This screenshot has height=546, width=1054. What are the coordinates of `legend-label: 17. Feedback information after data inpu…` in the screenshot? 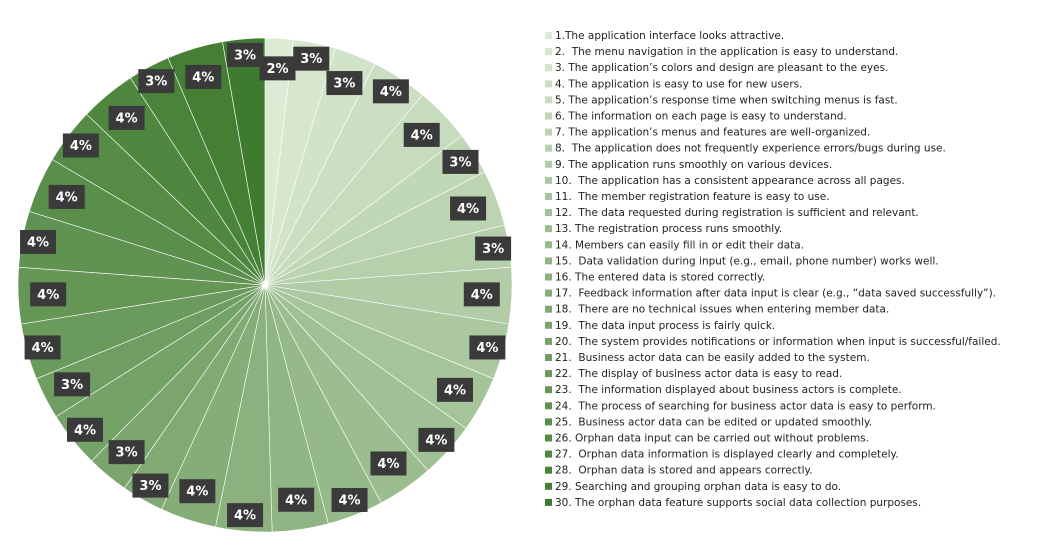 It's located at (775, 294).